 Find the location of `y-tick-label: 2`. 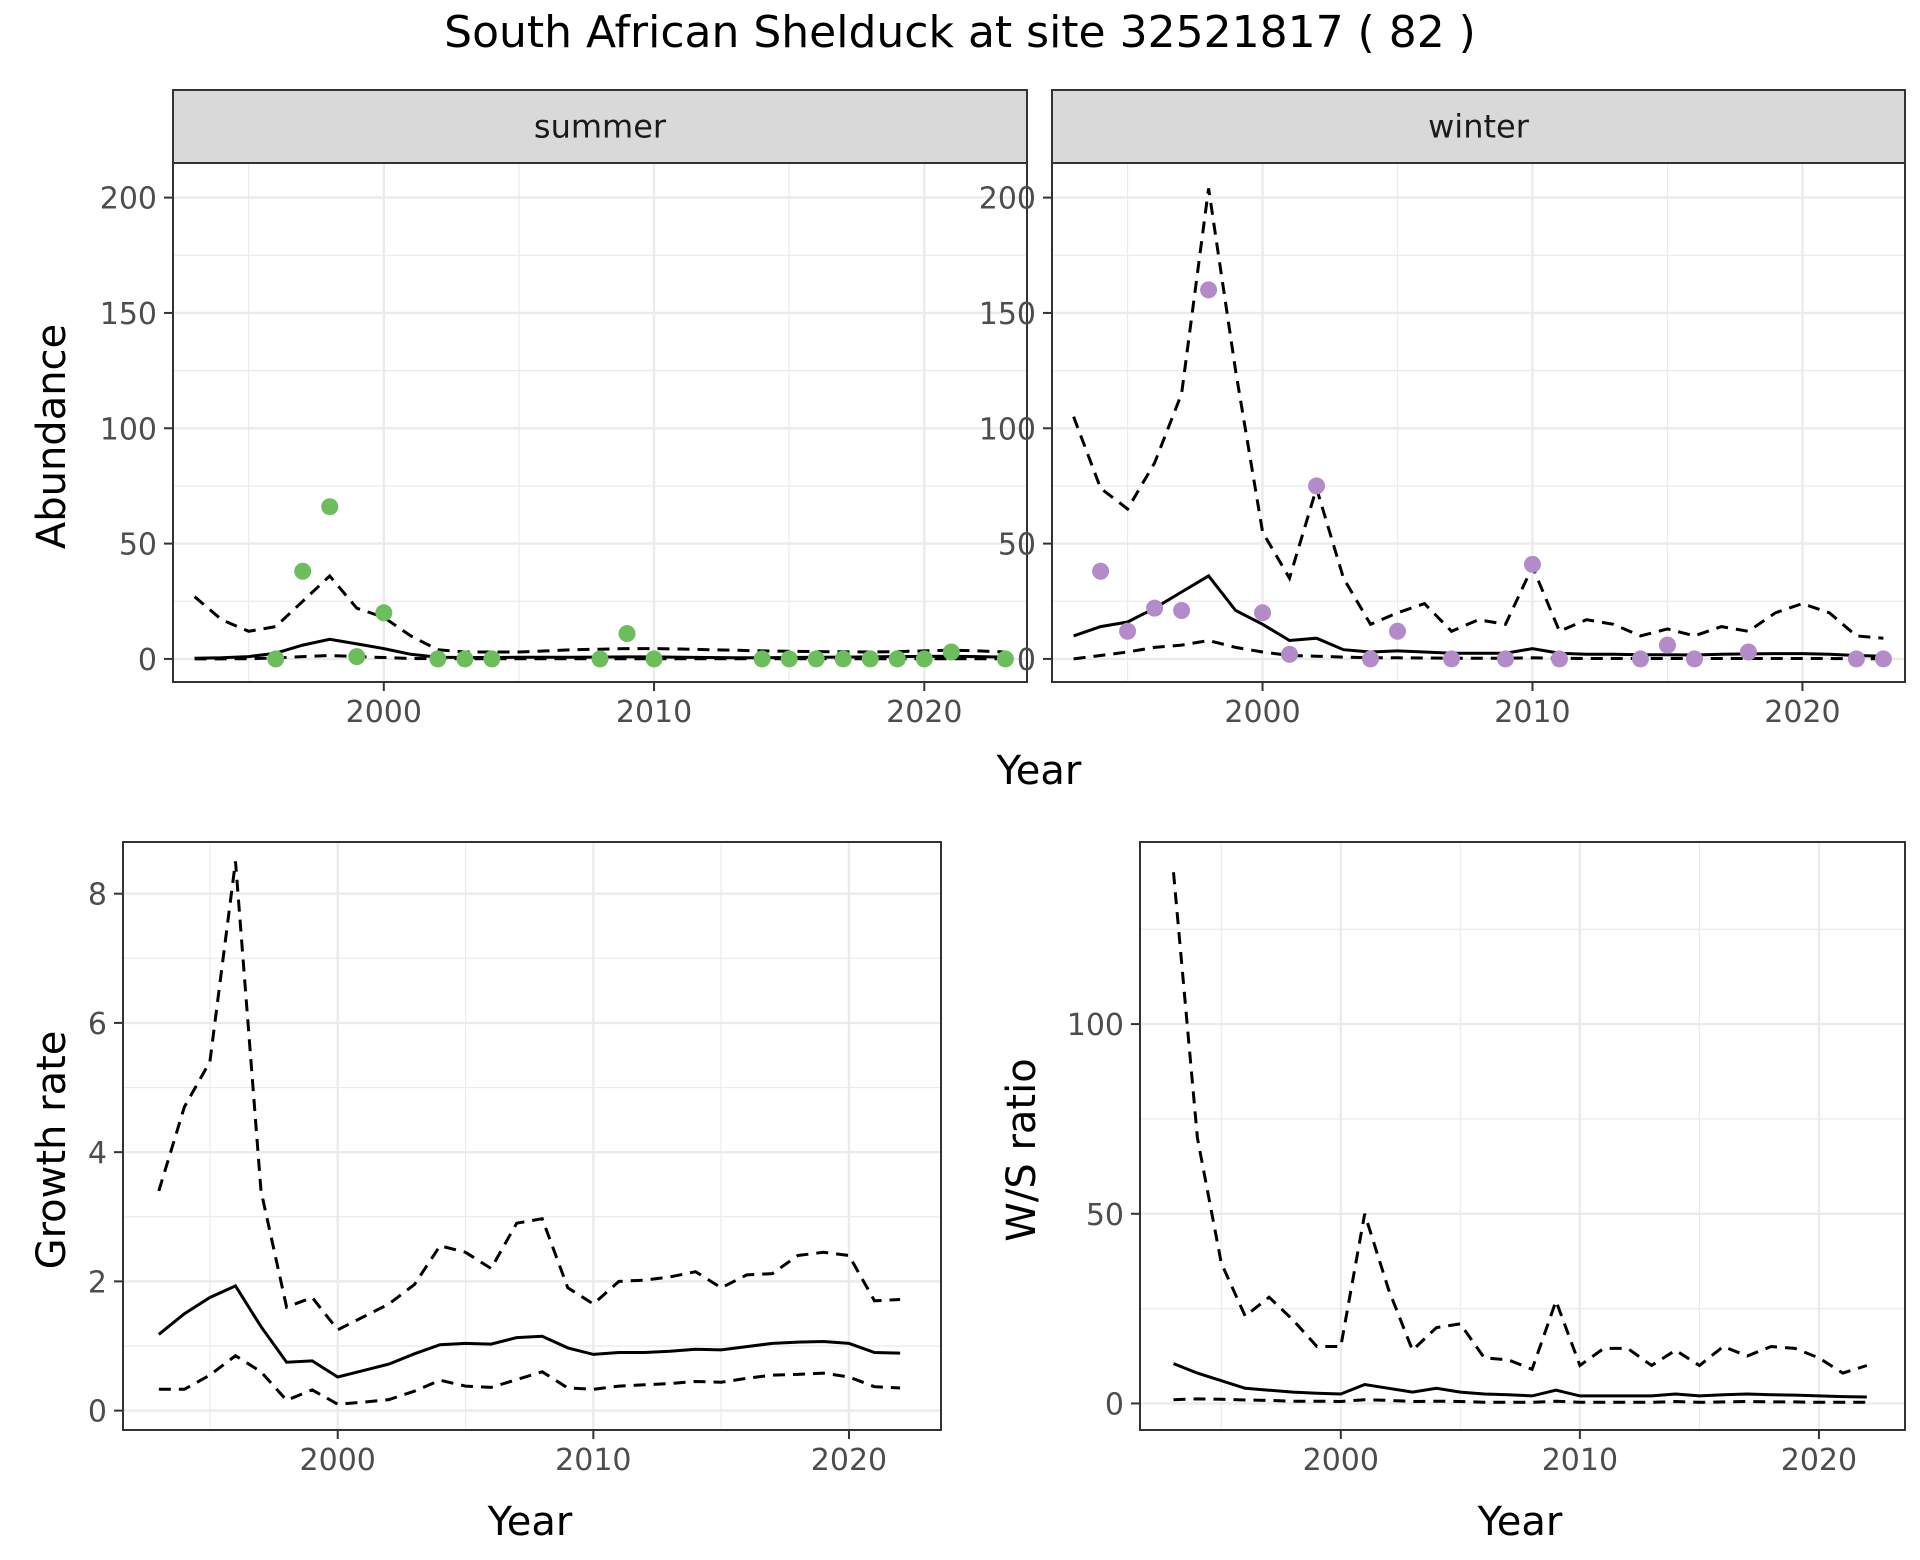

y-tick-label: 2 is located at coordinates (97, 1282).